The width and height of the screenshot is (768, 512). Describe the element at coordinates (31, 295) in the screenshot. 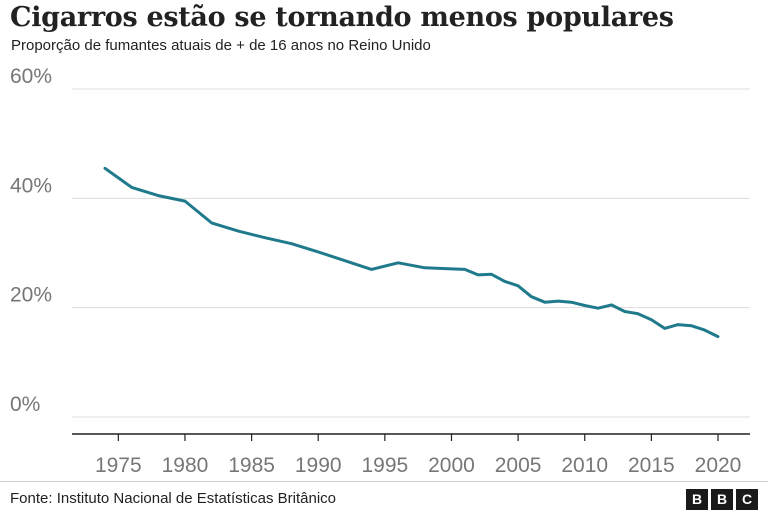

I see `y-tick-label: 20%` at that location.